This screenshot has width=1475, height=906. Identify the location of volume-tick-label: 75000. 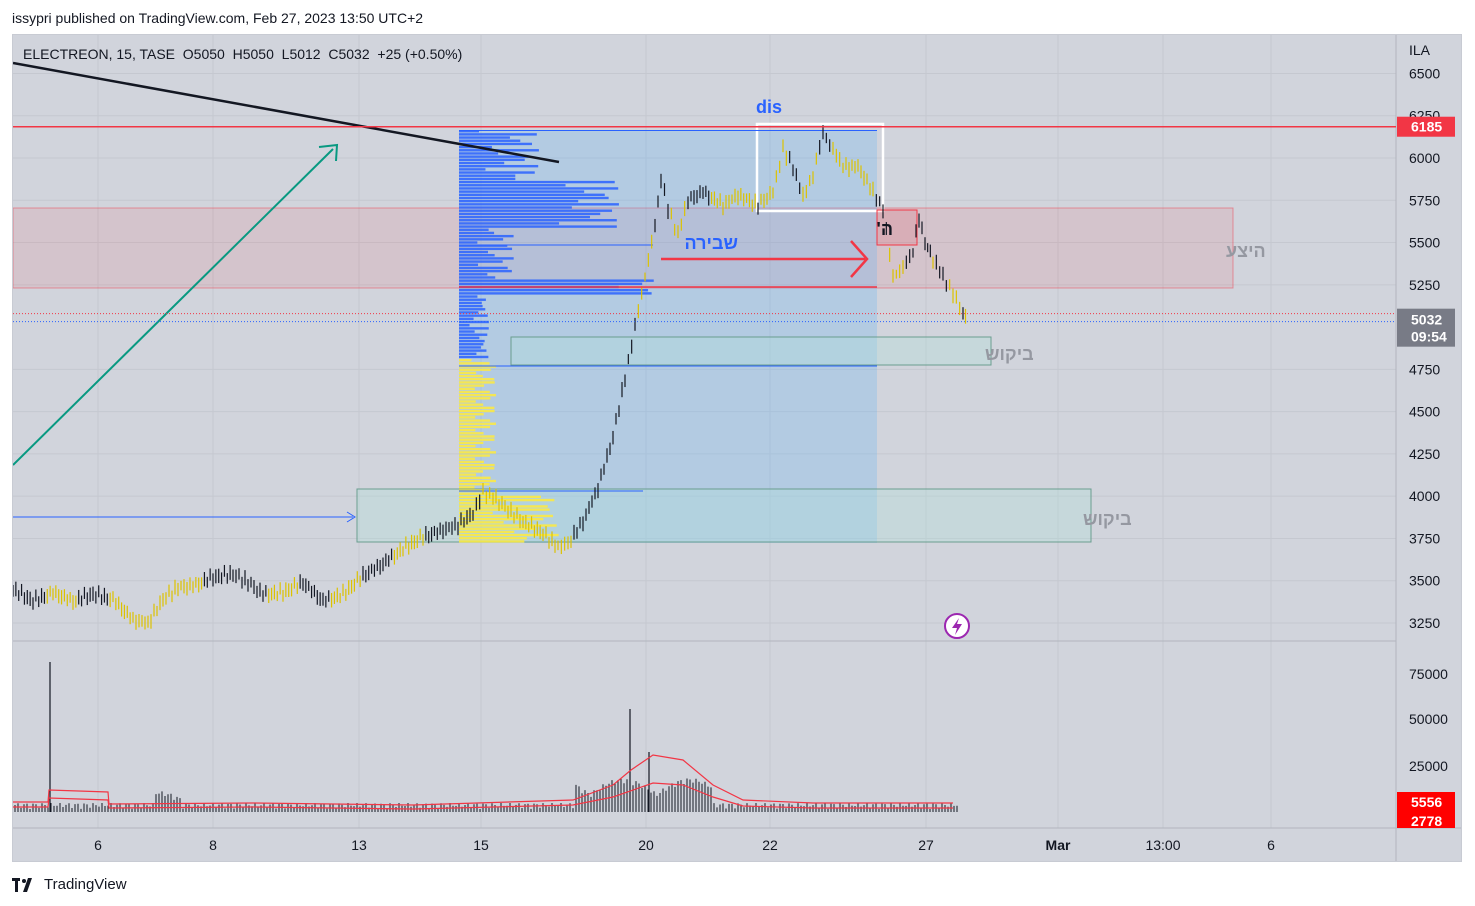
(1428, 674).